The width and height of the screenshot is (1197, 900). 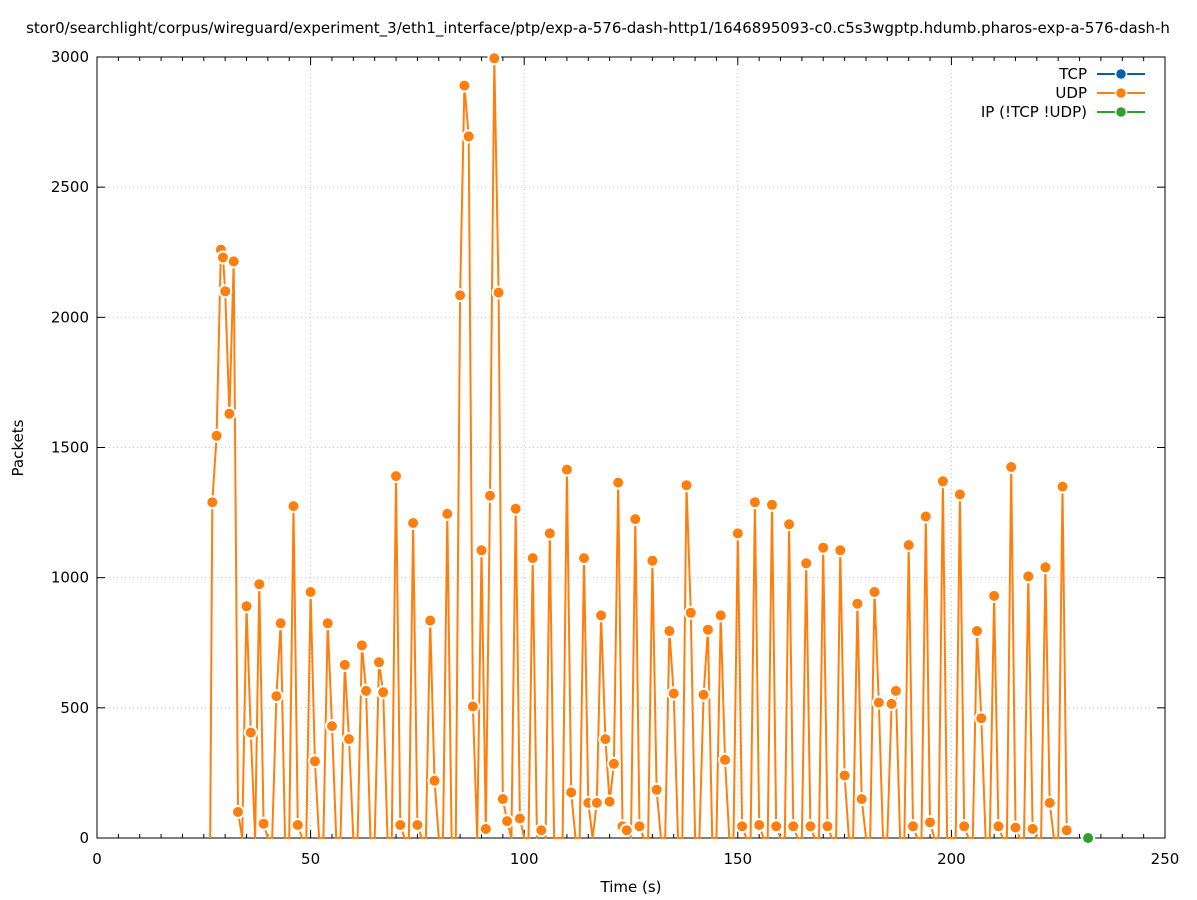 I want to click on legend-label: TCP, so click(x=1072, y=74).